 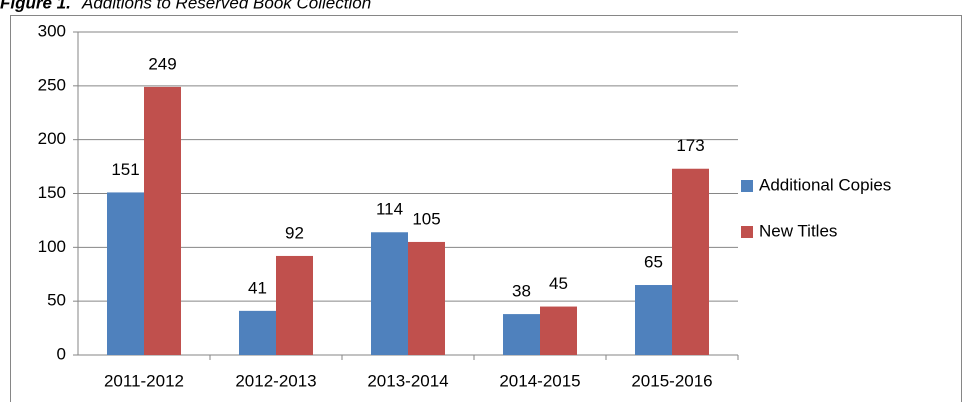 I want to click on value-label: 45, so click(x=558, y=283).